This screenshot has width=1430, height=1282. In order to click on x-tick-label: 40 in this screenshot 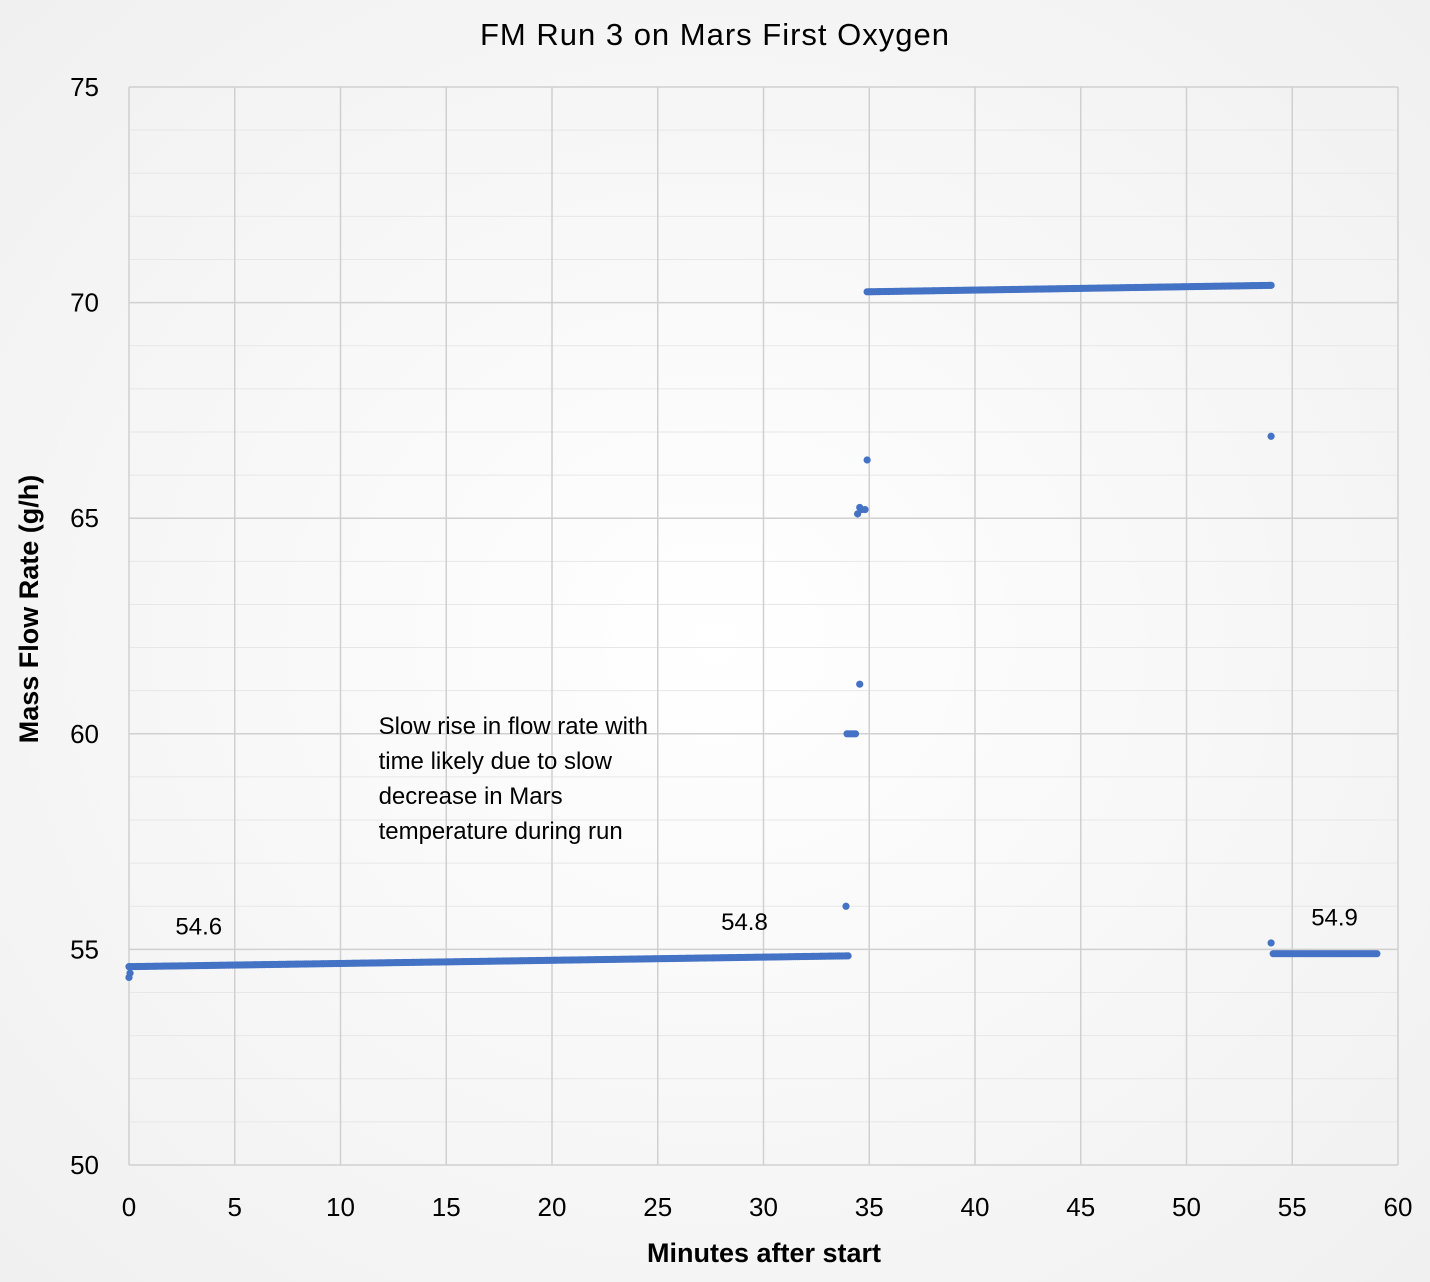, I will do `click(975, 1207)`.